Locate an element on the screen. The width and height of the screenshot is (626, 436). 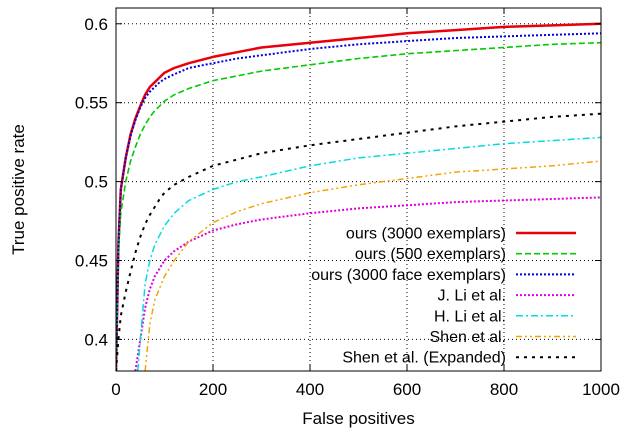
y-axis-label: True positive rate is located at coordinates (18, 189).